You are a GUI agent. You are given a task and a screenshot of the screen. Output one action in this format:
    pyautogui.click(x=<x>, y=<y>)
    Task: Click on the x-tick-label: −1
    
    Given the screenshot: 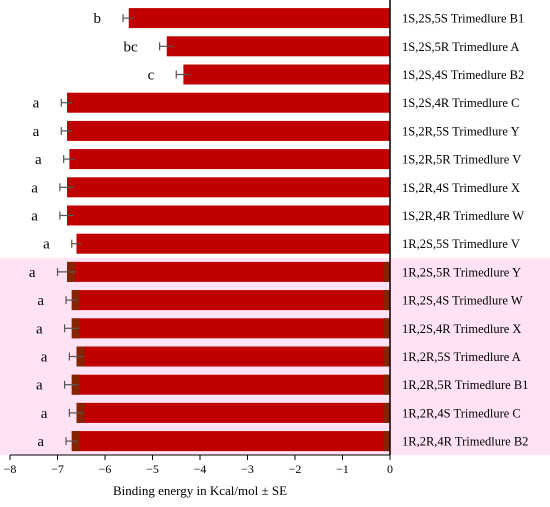 What is the action you would take?
    pyautogui.click(x=342, y=469)
    